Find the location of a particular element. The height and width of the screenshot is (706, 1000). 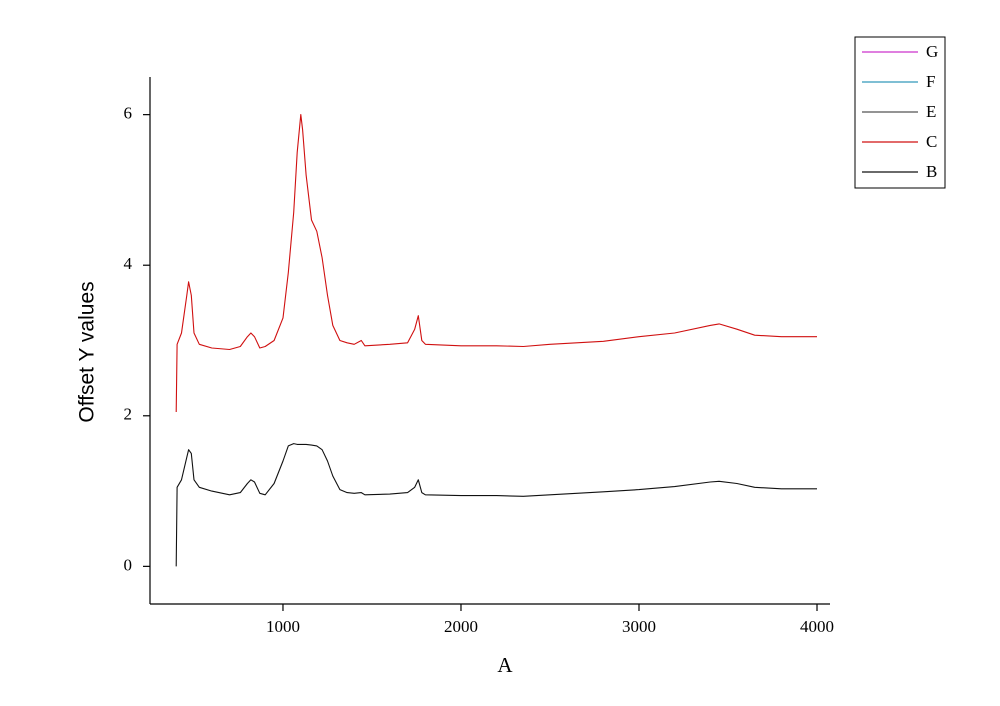

y-axis-label: Offset Y values is located at coordinates (87, 351).